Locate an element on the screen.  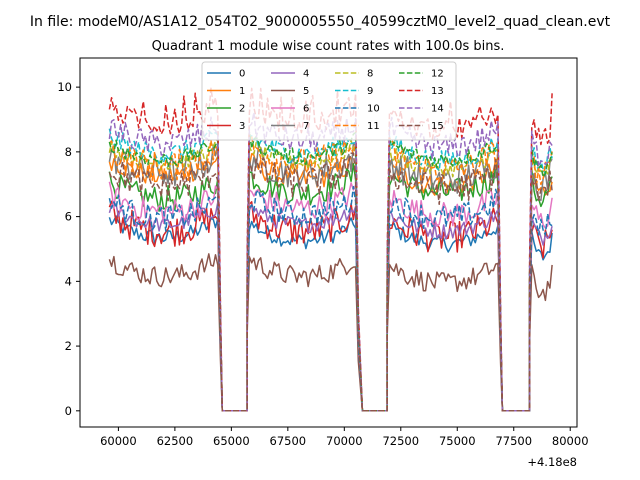
legend-frame is located at coordinates (329, 101).